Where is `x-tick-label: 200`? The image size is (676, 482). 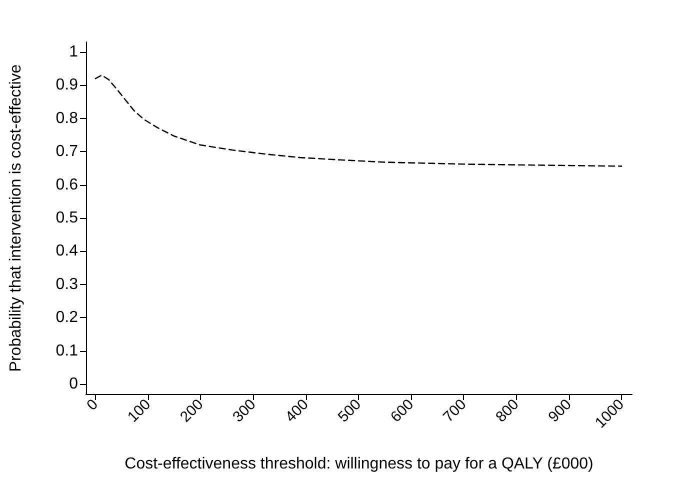 x-tick-label: 200 is located at coordinates (191, 411).